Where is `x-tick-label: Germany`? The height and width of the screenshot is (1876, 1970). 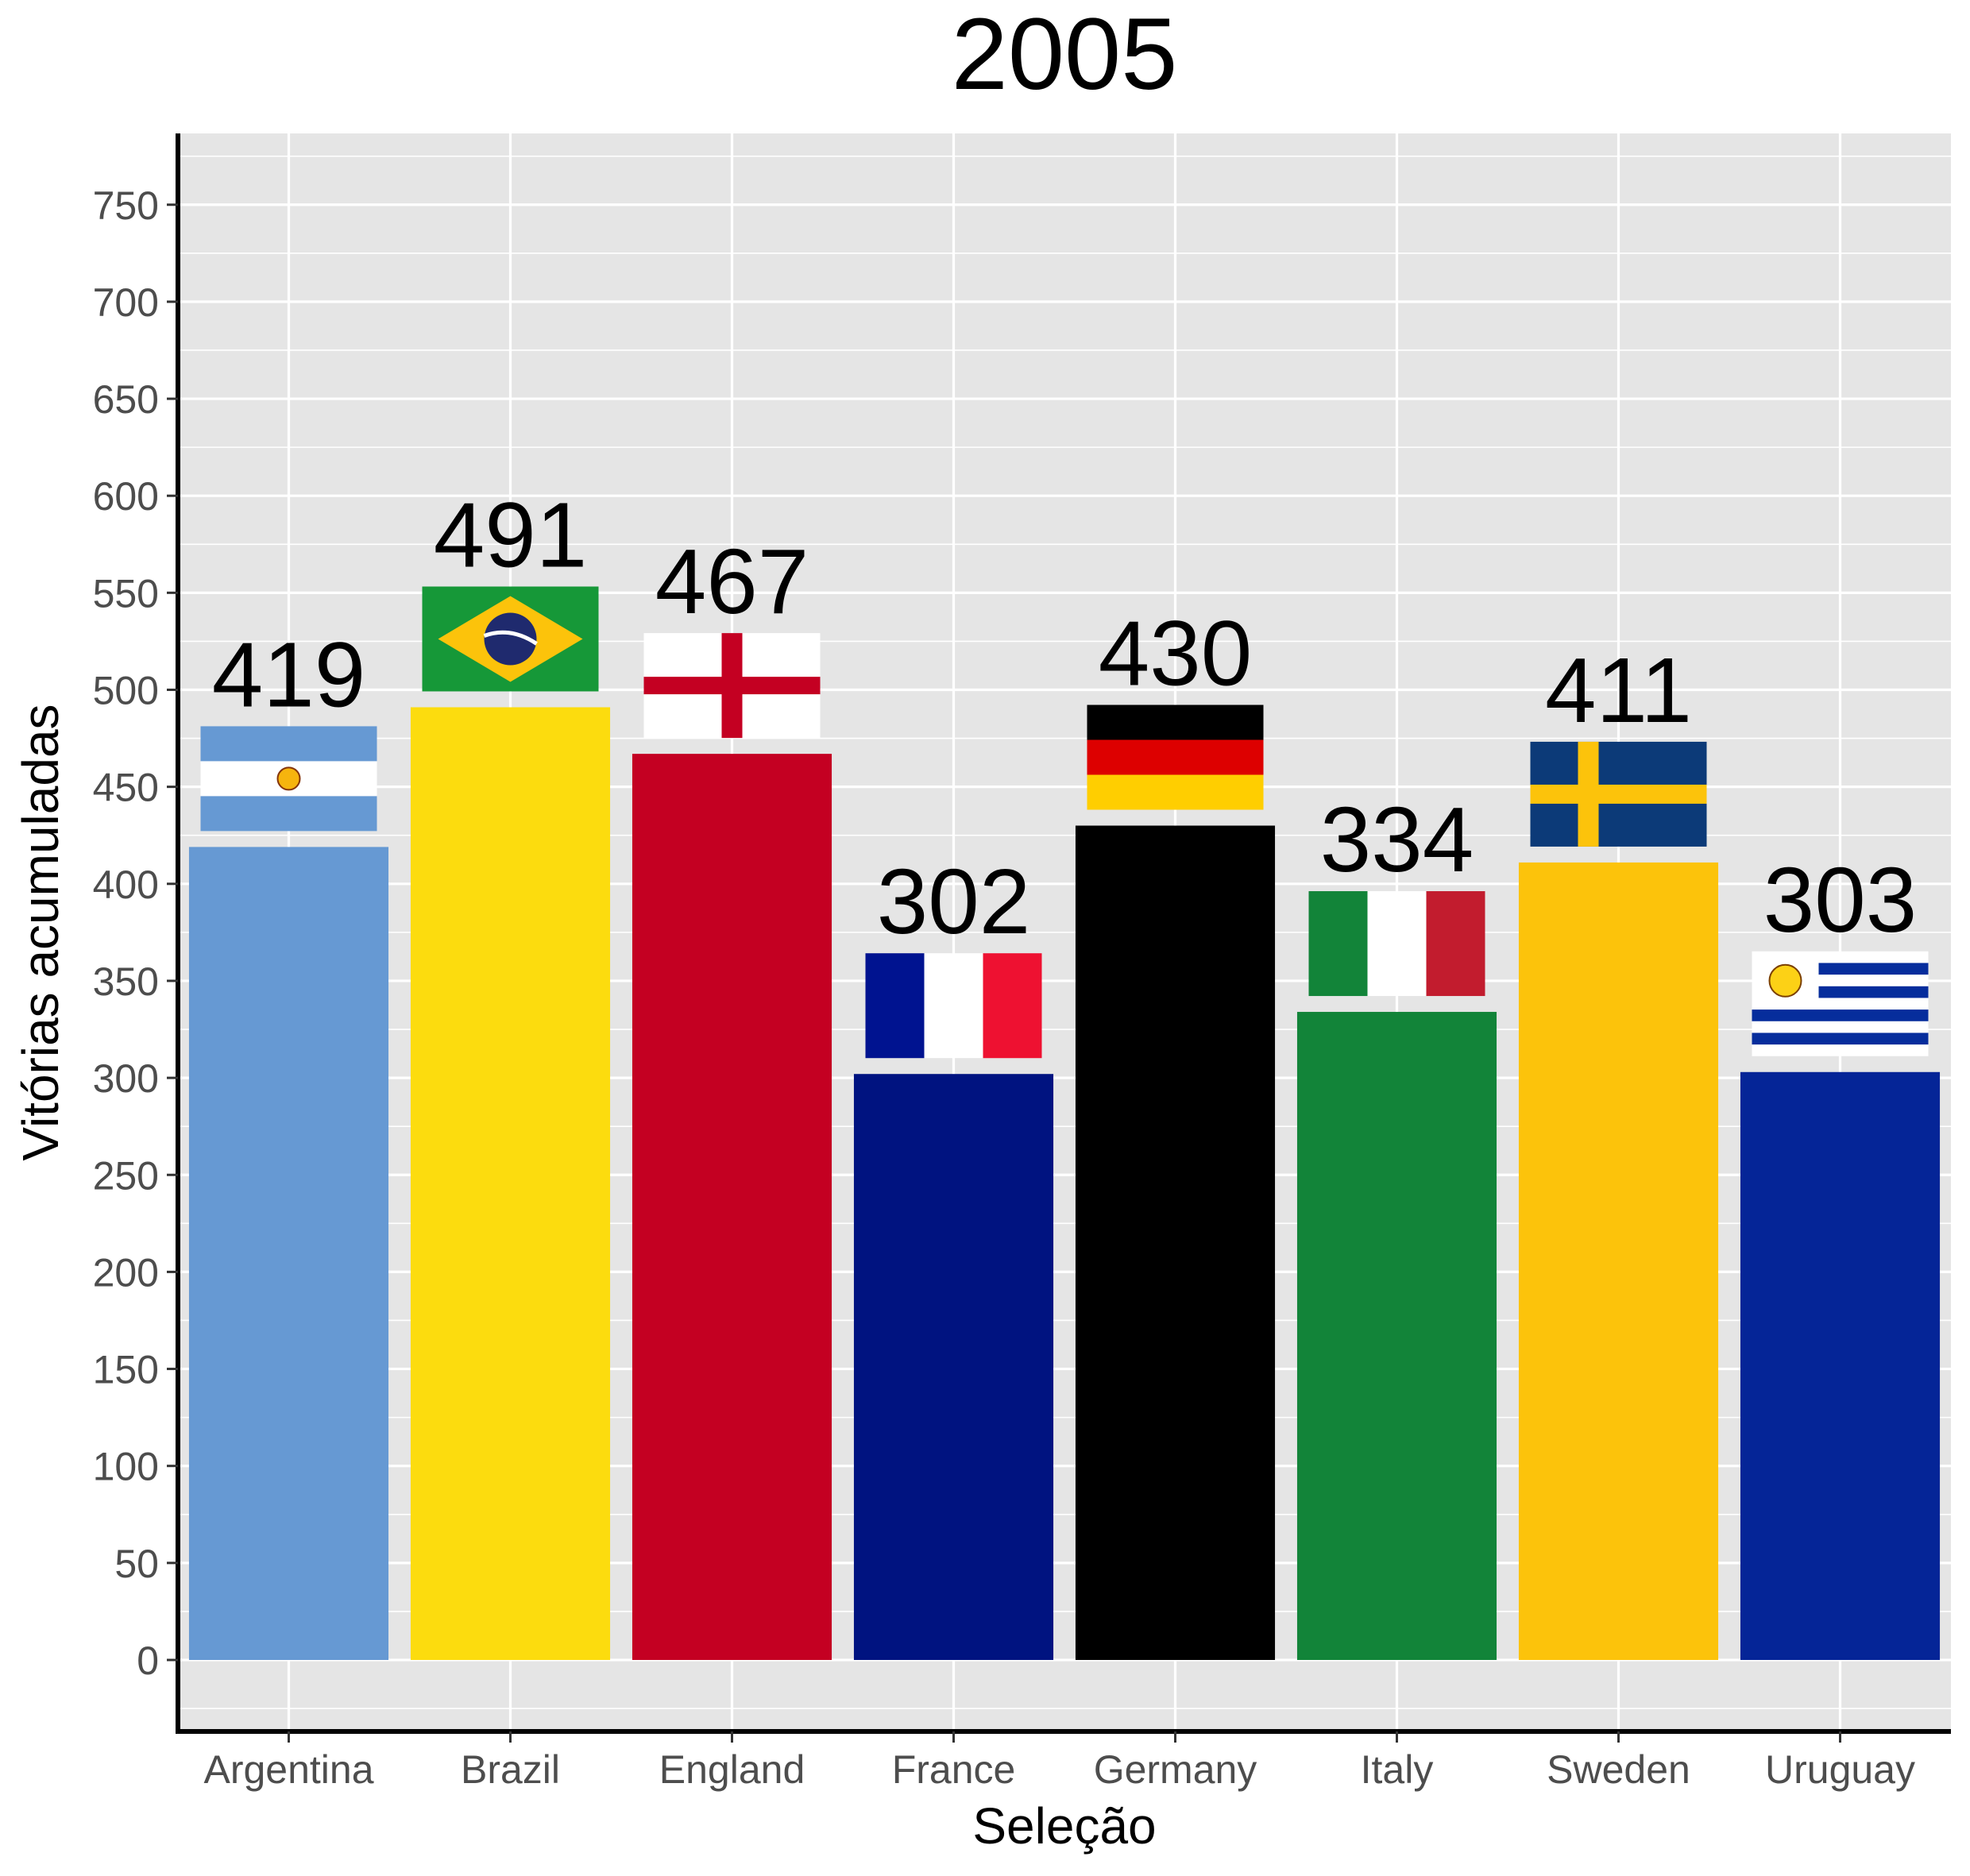 x-tick-label: Germany is located at coordinates (1175, 1770).